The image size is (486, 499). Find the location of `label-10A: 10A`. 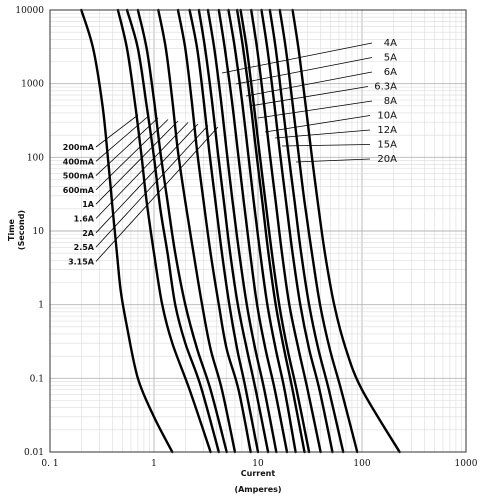

label-10A: 10A is located at coordinates (387, 116).